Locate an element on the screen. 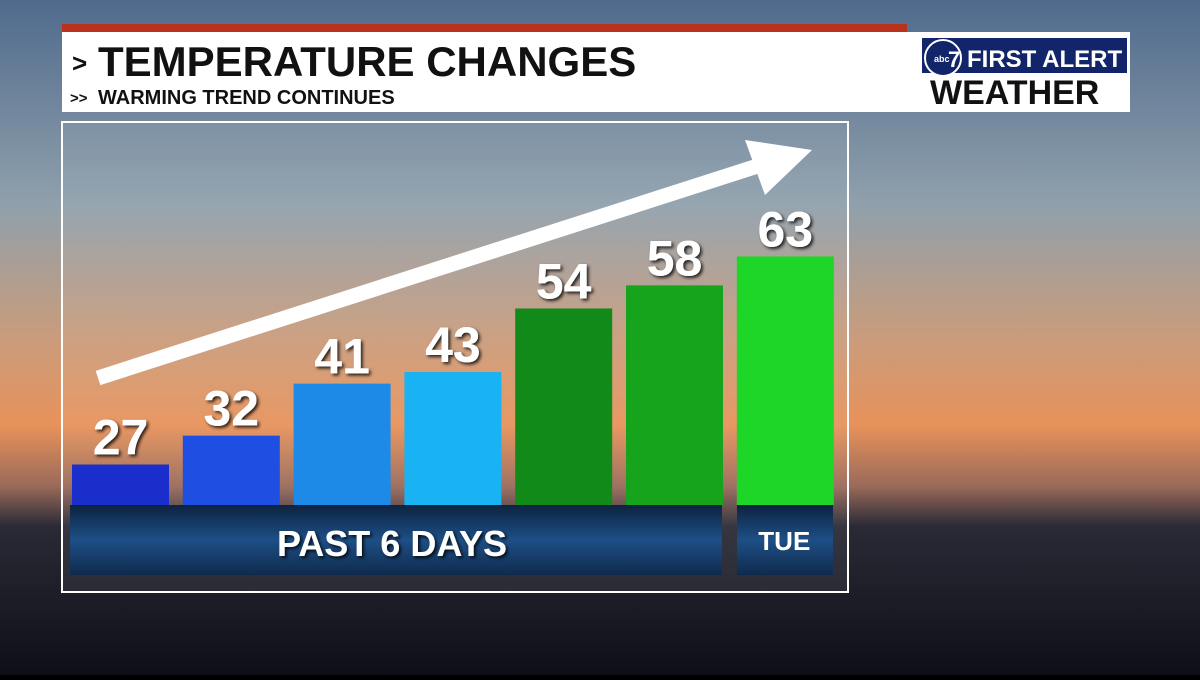 The image size is (1200, 680). subtitle-chevron: >> is located at coordinates (79, 98).